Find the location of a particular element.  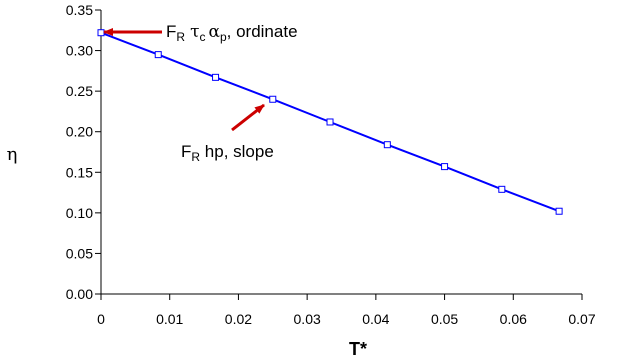

x-tick-label: 0.05 is located at coordinates (444, 319).